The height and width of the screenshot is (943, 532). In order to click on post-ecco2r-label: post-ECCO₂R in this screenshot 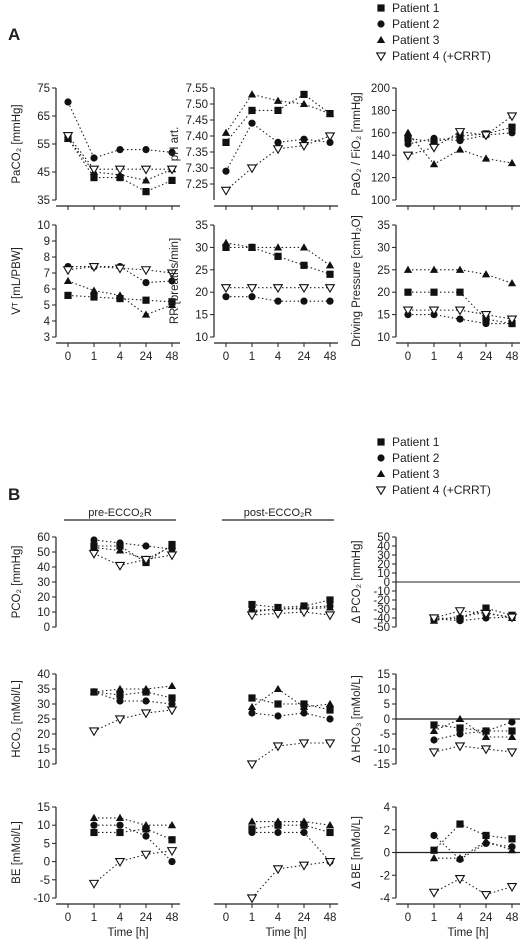, I will do `click(278, 513)`.